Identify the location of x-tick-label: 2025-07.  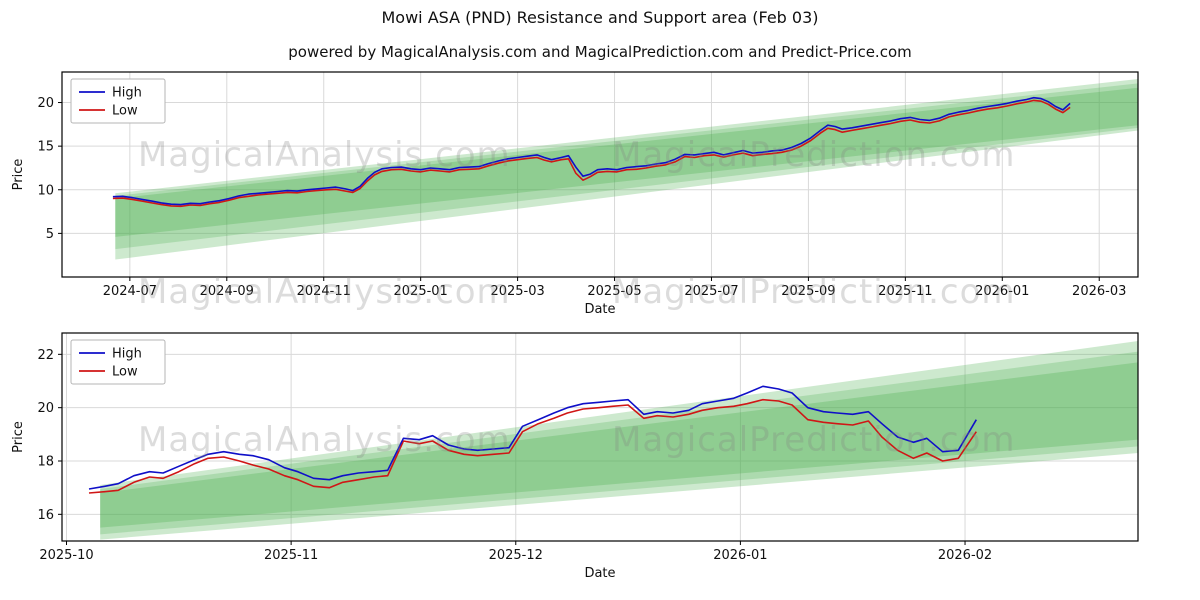
(711, 291).